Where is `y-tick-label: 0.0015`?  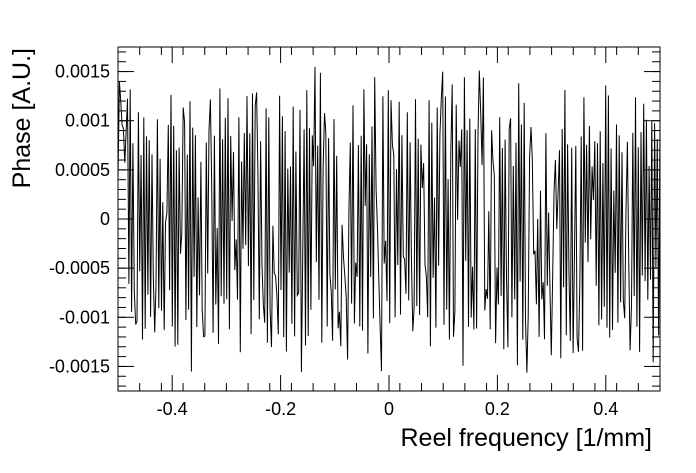 y-tick-label: 0.0015 is located at coordinates (82, 72).